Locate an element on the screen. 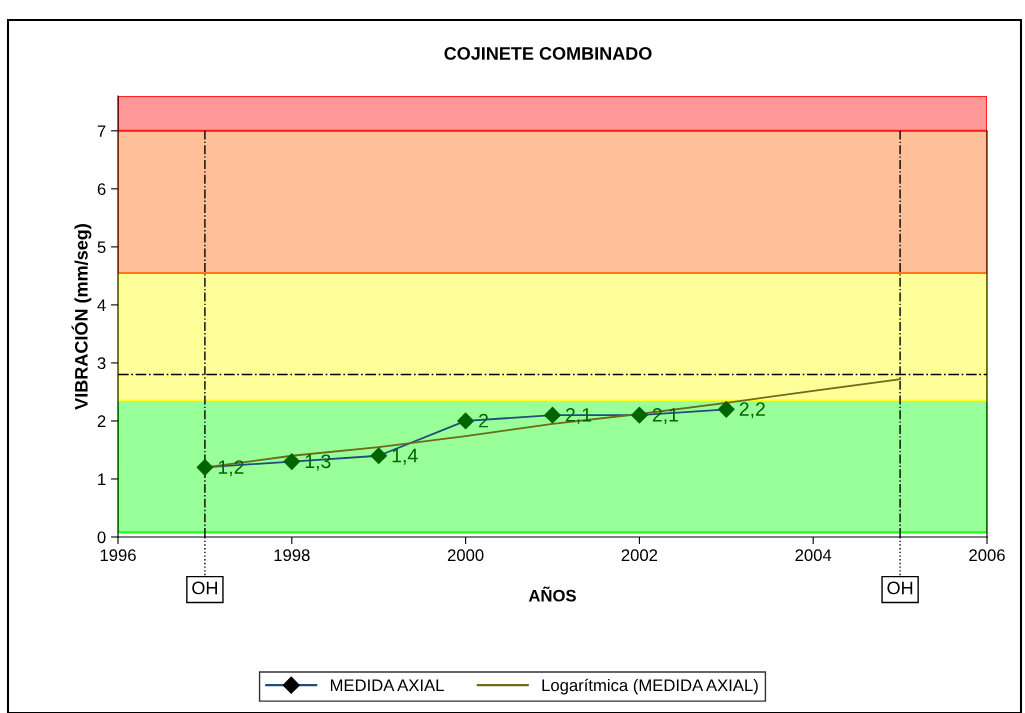  y-tick-label: 2 is located at coordinates (101, 421).